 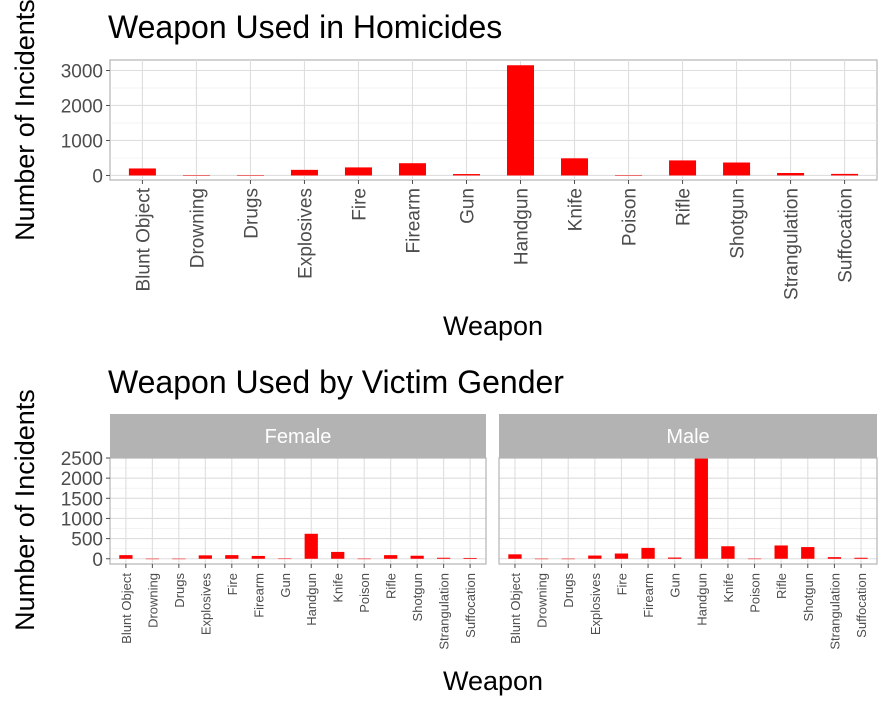 What do you see at coordinates (515, 556) in the screenshot?
I see `c2-bar-male-blunt-object` at bounding box center [515, 556].